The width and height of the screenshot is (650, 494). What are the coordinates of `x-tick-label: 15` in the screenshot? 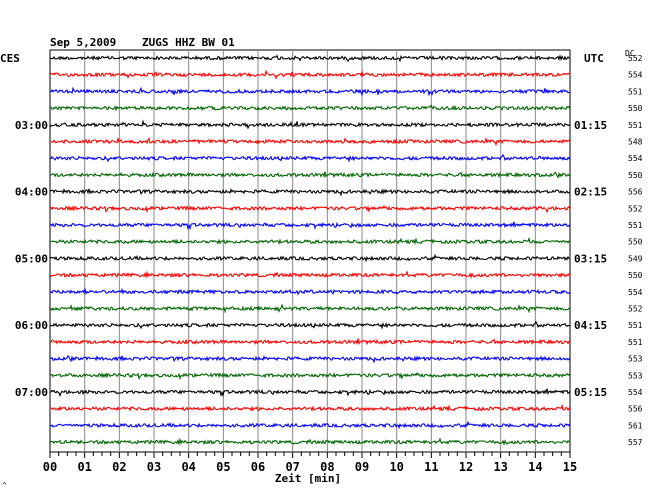 It's located at (570, 467).